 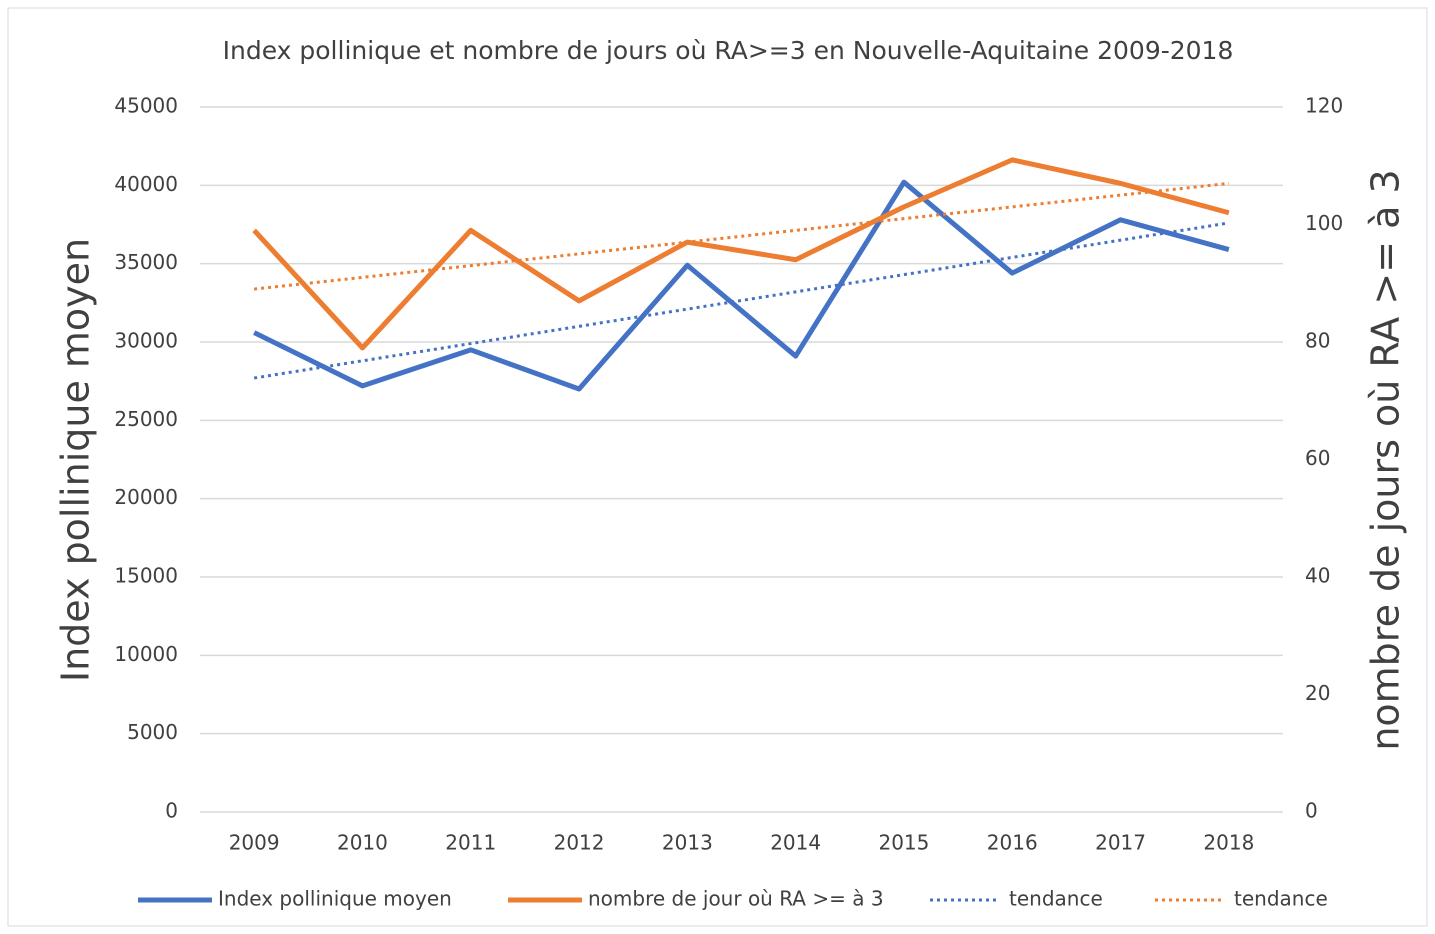 I want to click on y2-axis-title: nombre de jours où RA >= à 3, so click(x=1386, y=459).